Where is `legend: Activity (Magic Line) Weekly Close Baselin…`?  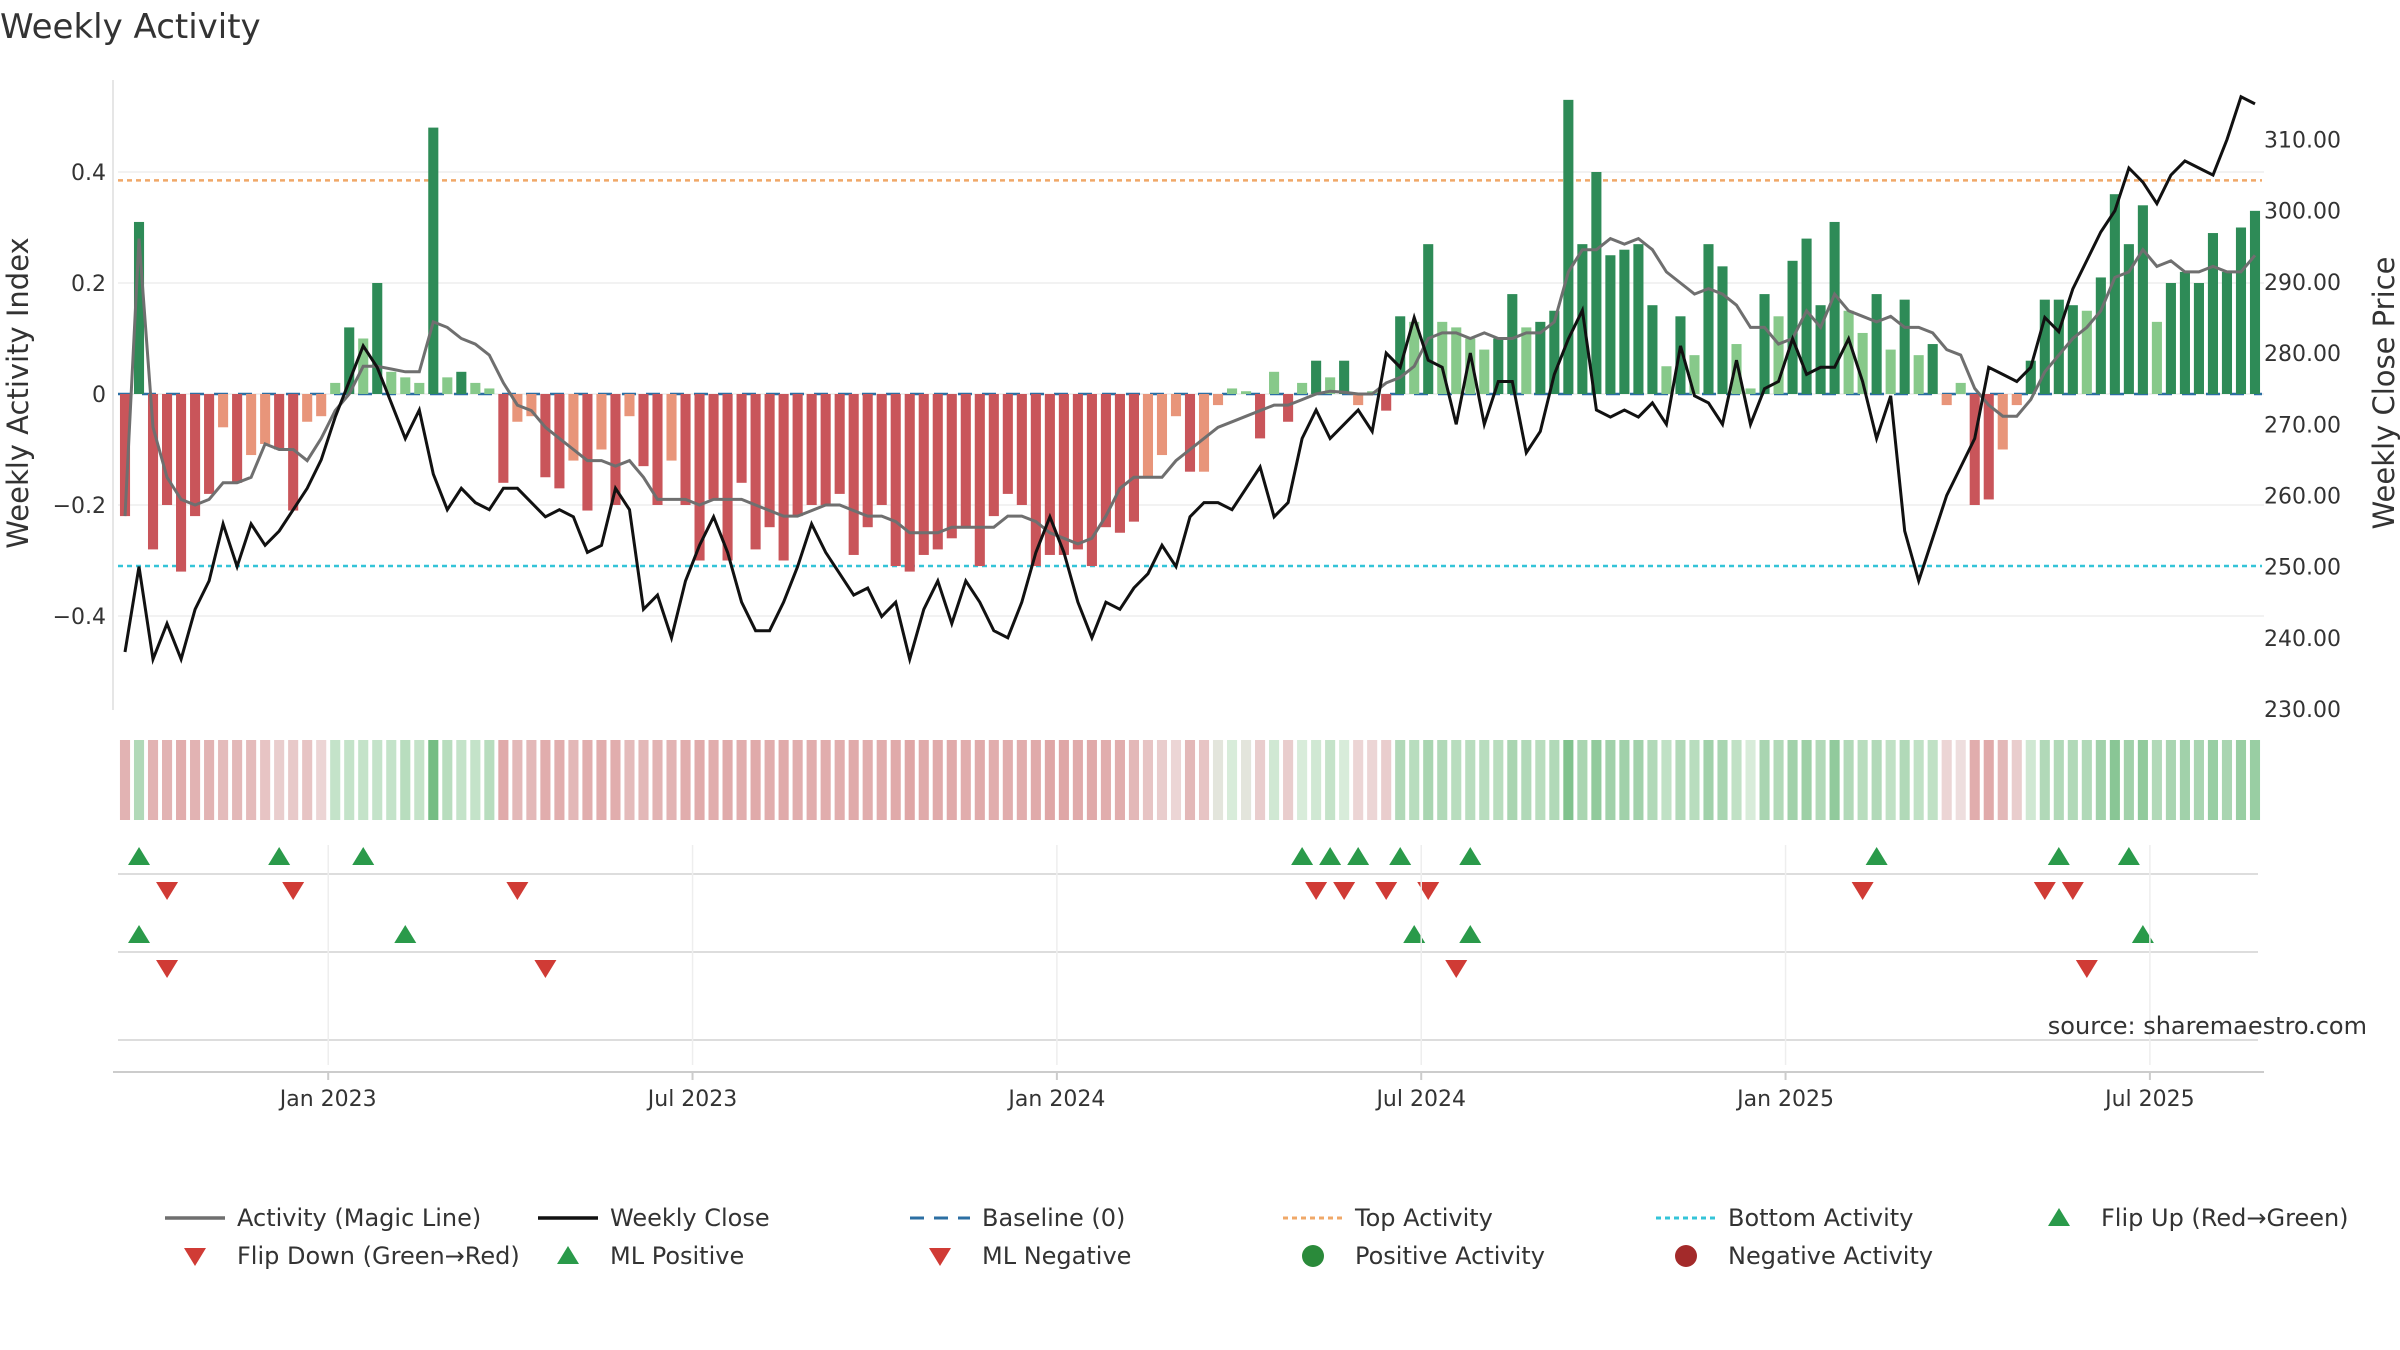 legend: Activity (Magic Line) Weekly Close Baselin… is located at coordinates (1257, 1237).